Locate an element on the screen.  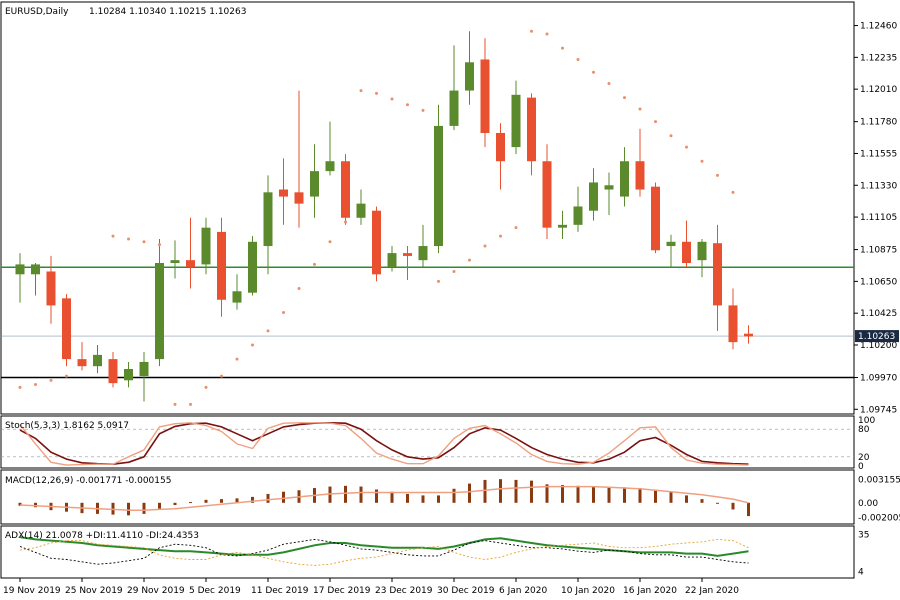
adx-indicator: 35 4 is located at coordinates (444, 554).